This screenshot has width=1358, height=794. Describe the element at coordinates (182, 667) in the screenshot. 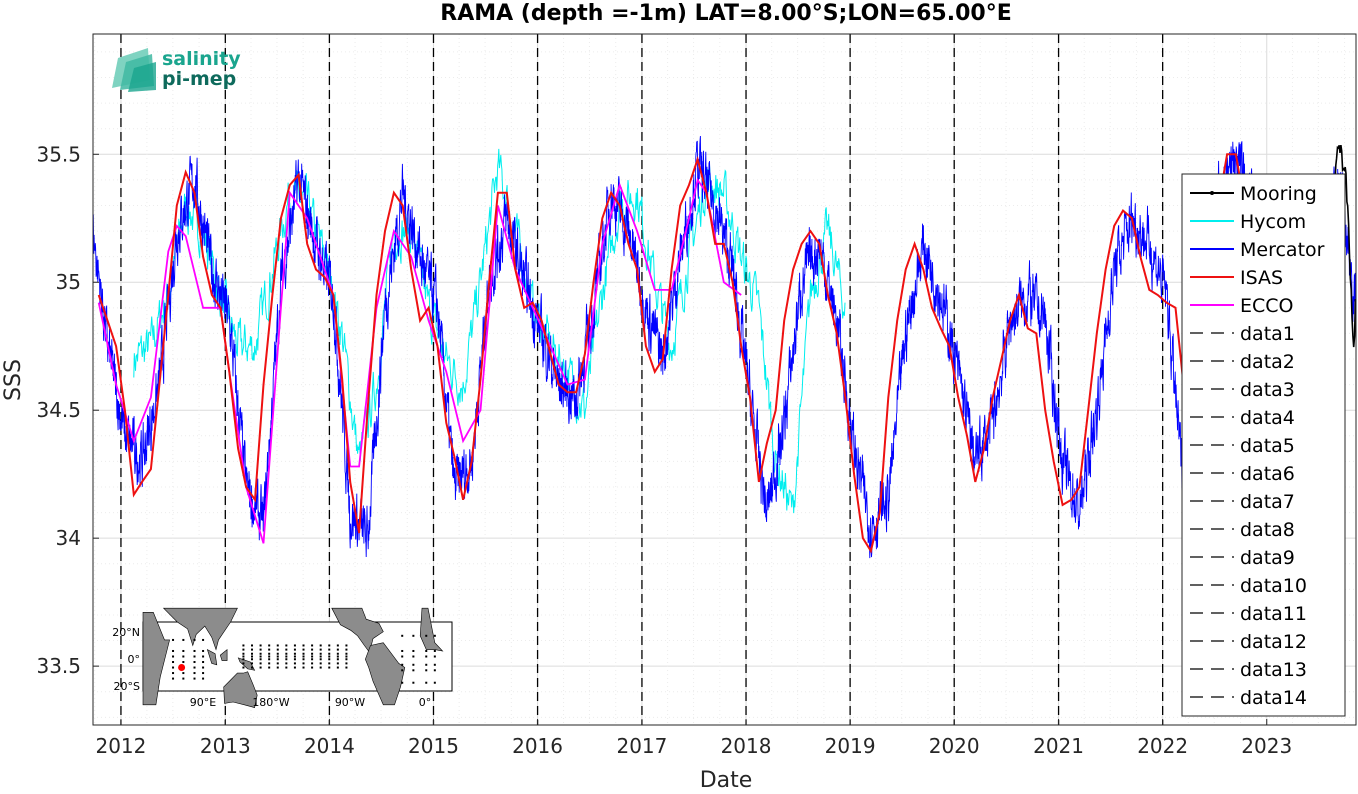

I see `mooring-location-marker` at that location.